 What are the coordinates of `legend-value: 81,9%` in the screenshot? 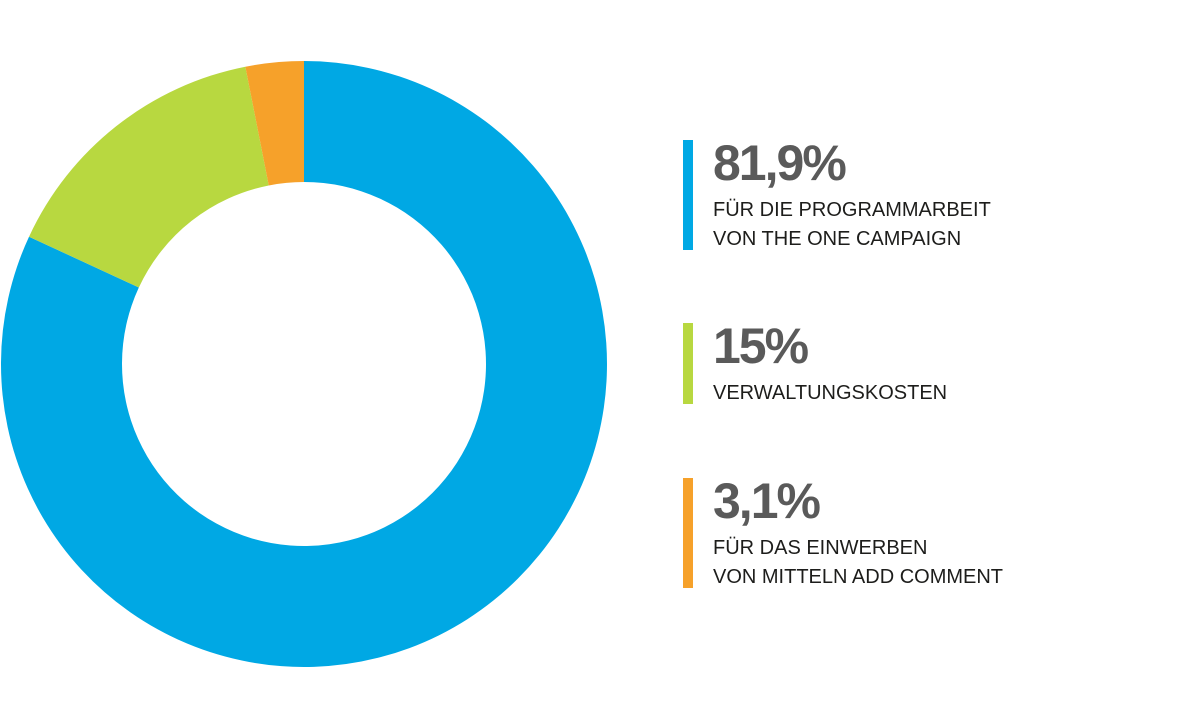 It's located at (780, 163).